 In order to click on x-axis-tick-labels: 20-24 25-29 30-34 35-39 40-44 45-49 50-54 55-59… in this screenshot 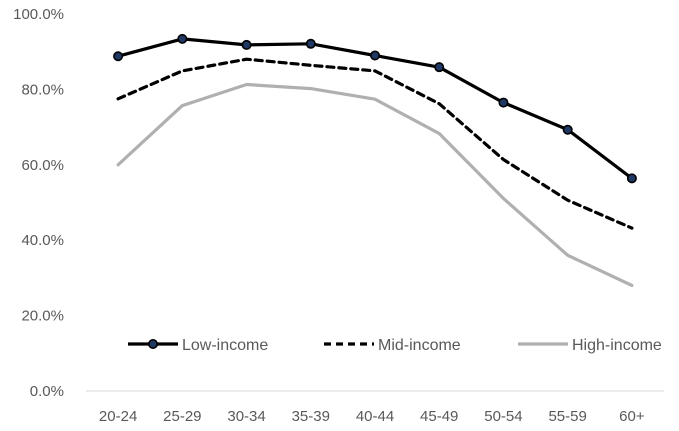, I will do `click(372, 416)`.